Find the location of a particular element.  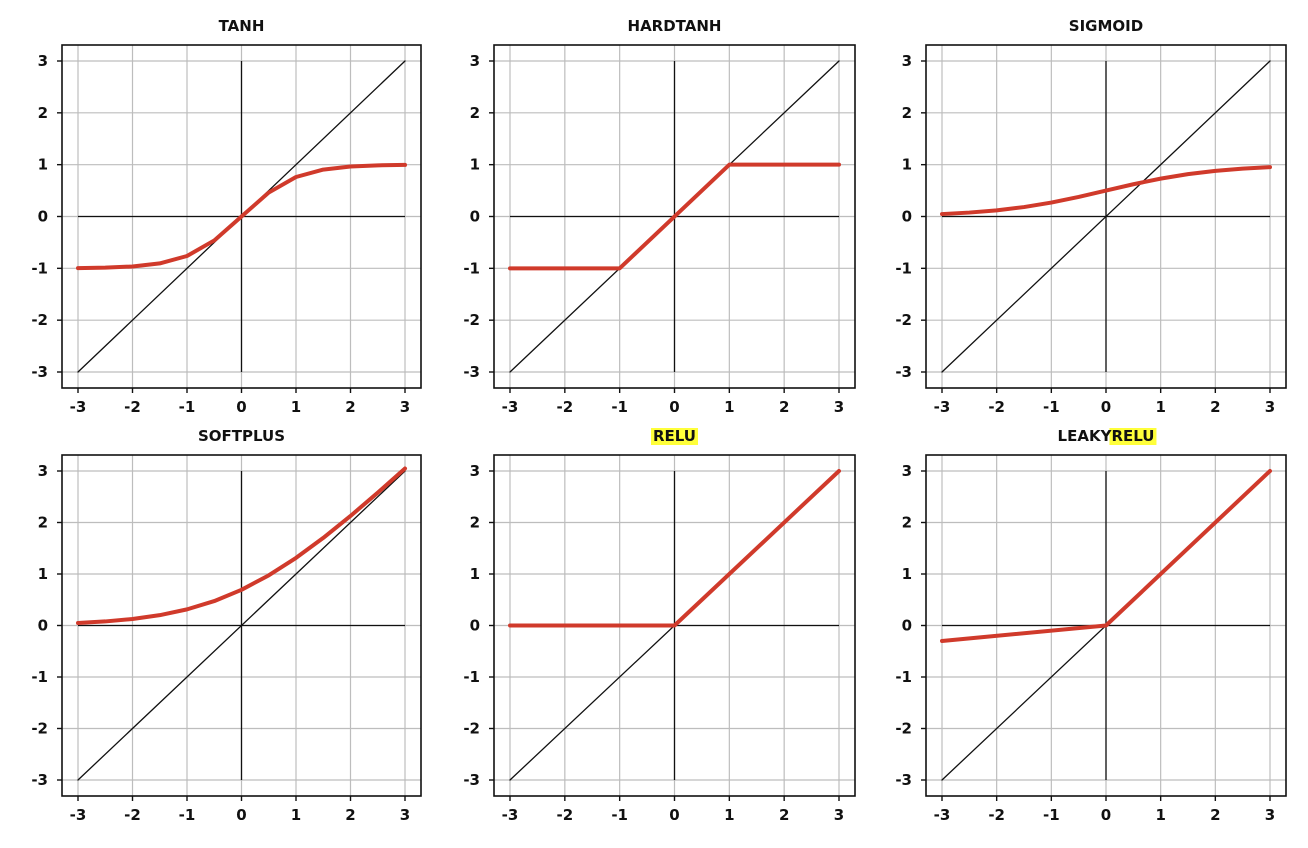

chart-panel-3: -3 -2 -1 0 1 2 3 3 2 1 0 -1 -2 -3 SIGMOID is located at coordinates (1091, 216).